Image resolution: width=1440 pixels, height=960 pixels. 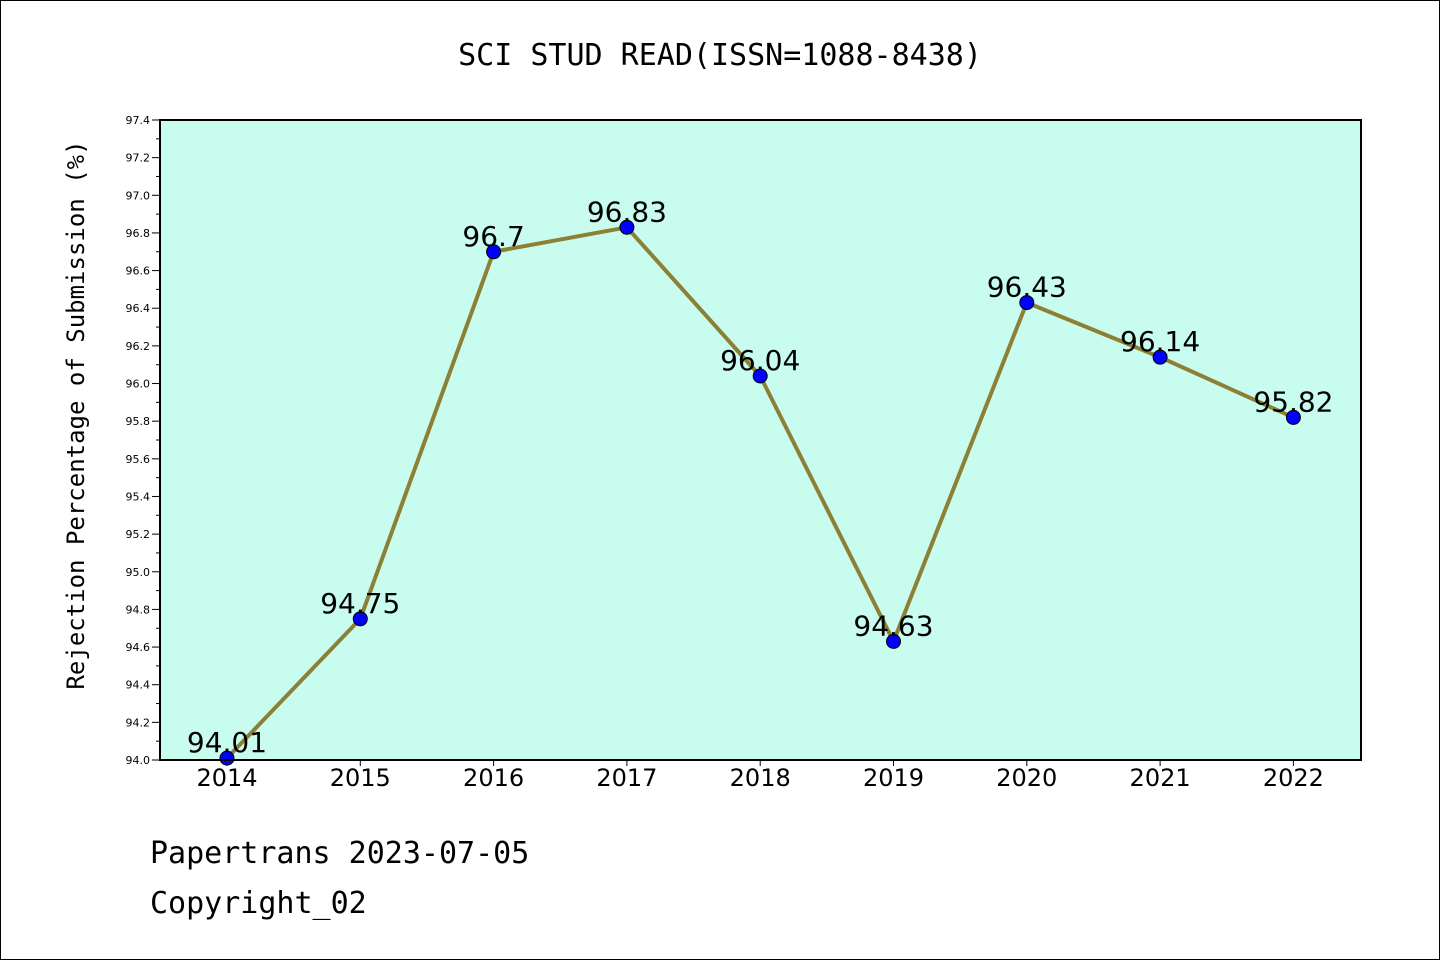 What do you see at coordinates (138, 685) in the screenshot?
I see `y-tick-label: 94.4` at bounding box center [138, 685].